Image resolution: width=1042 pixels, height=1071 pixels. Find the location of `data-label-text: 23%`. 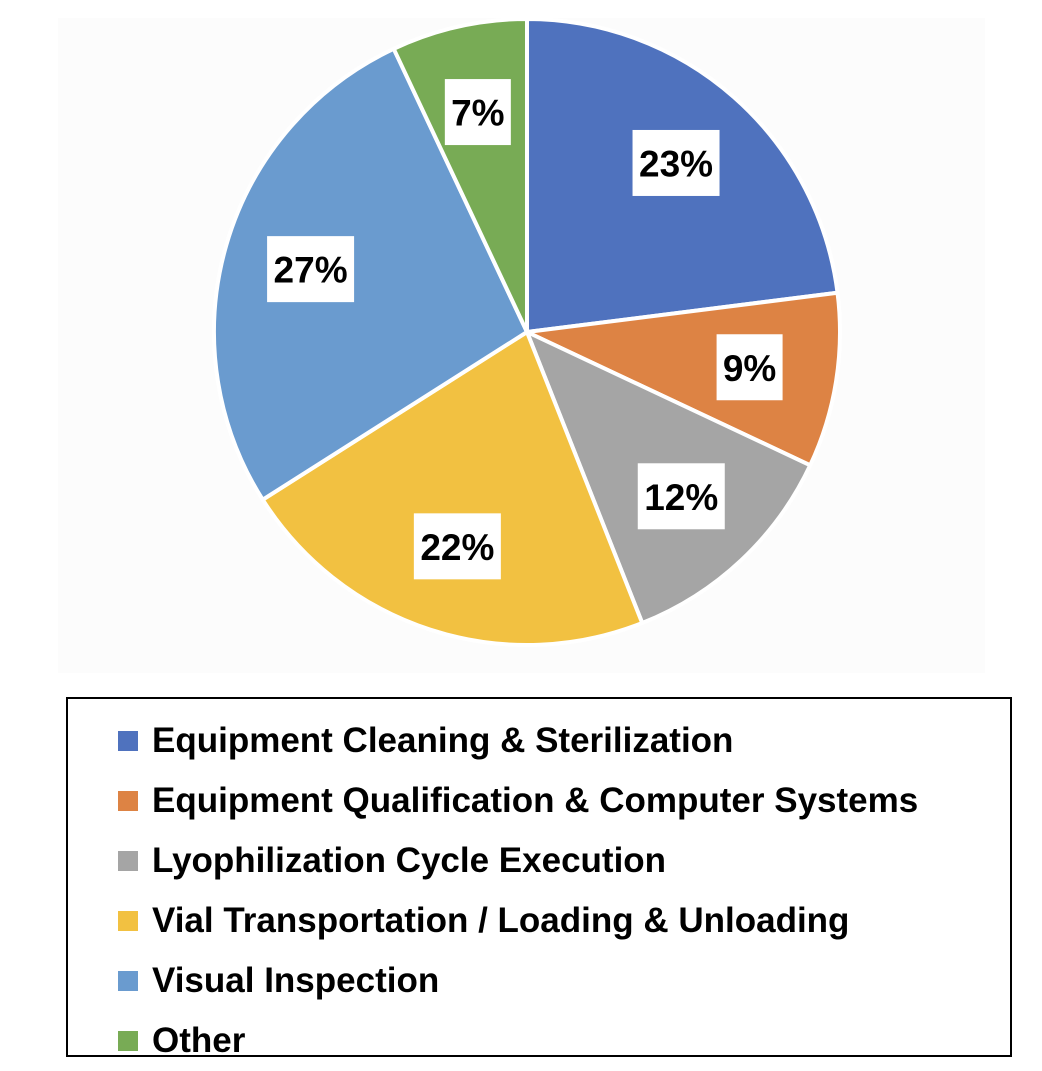

data-label-text: 23% is located at coordinates (676, 163).